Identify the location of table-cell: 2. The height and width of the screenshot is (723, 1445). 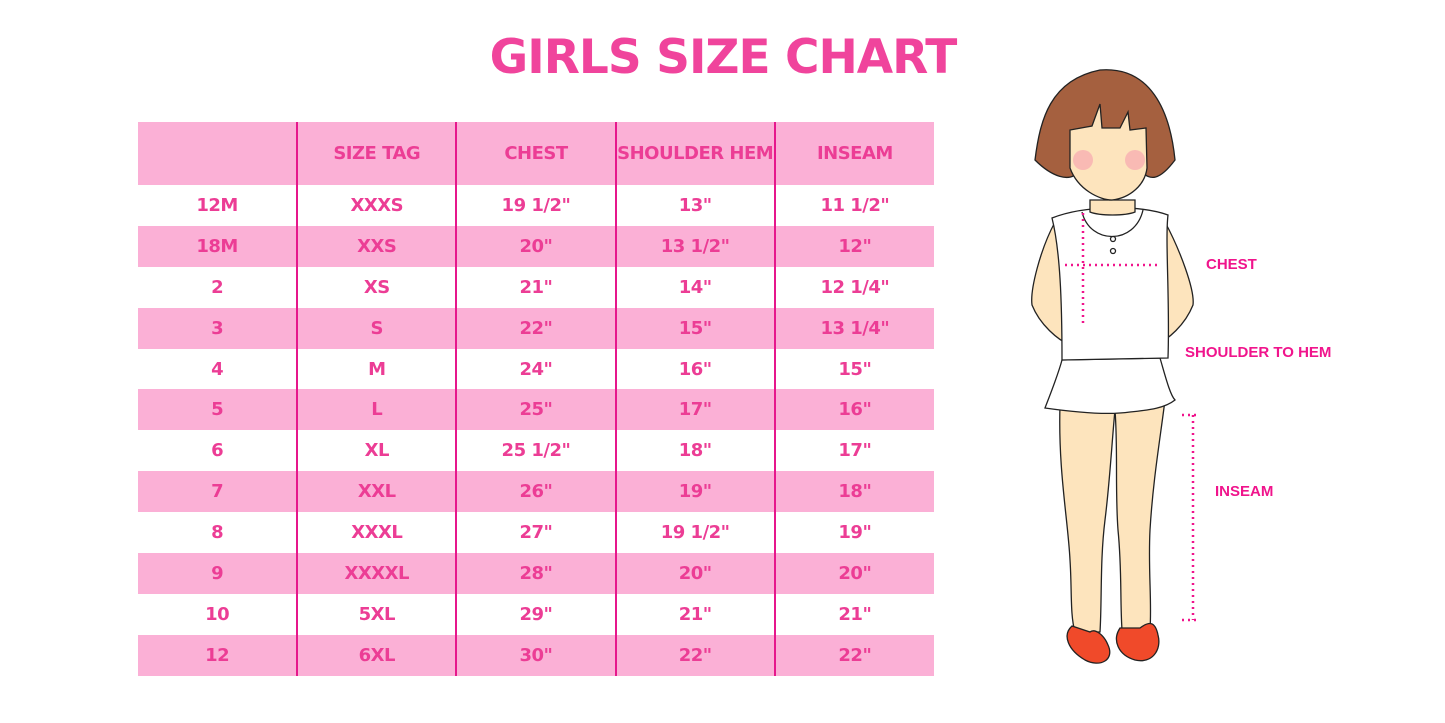
(217, 287).